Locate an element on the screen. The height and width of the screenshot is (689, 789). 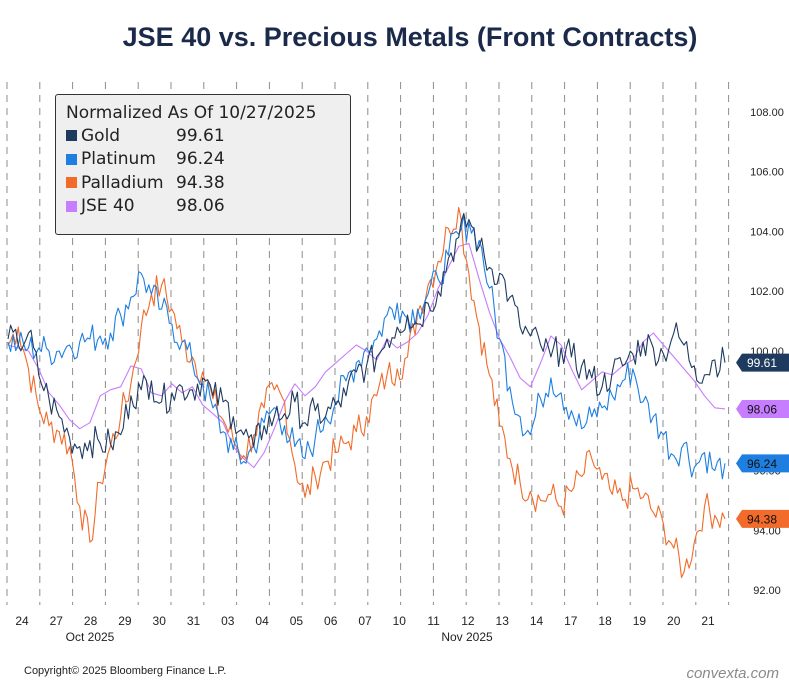
legend-item-palladium: Palladium 94.38 is located at coordinates (203, 183).